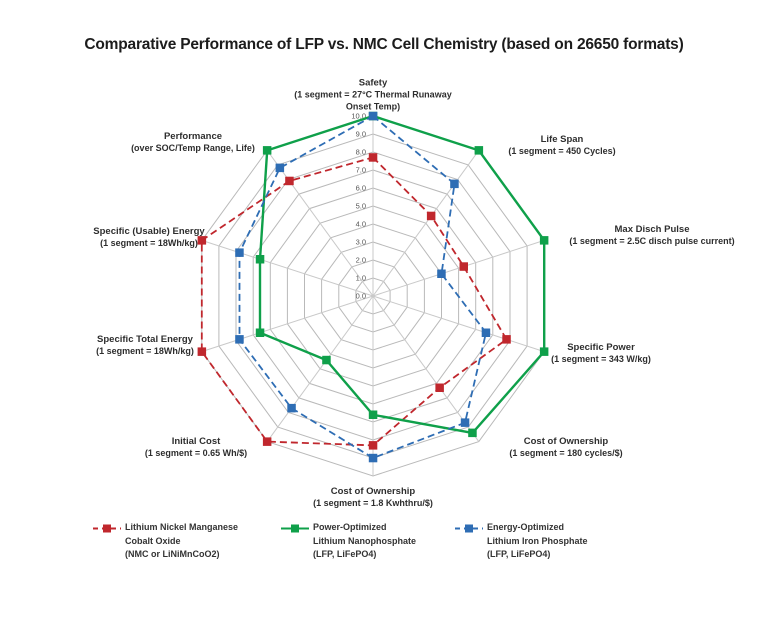 The width and height of the screenshot is (768, 618). Describe the element at coordinates (361, 224) in the screenshot. I see `radial-tick-label: 4.0` at that location.